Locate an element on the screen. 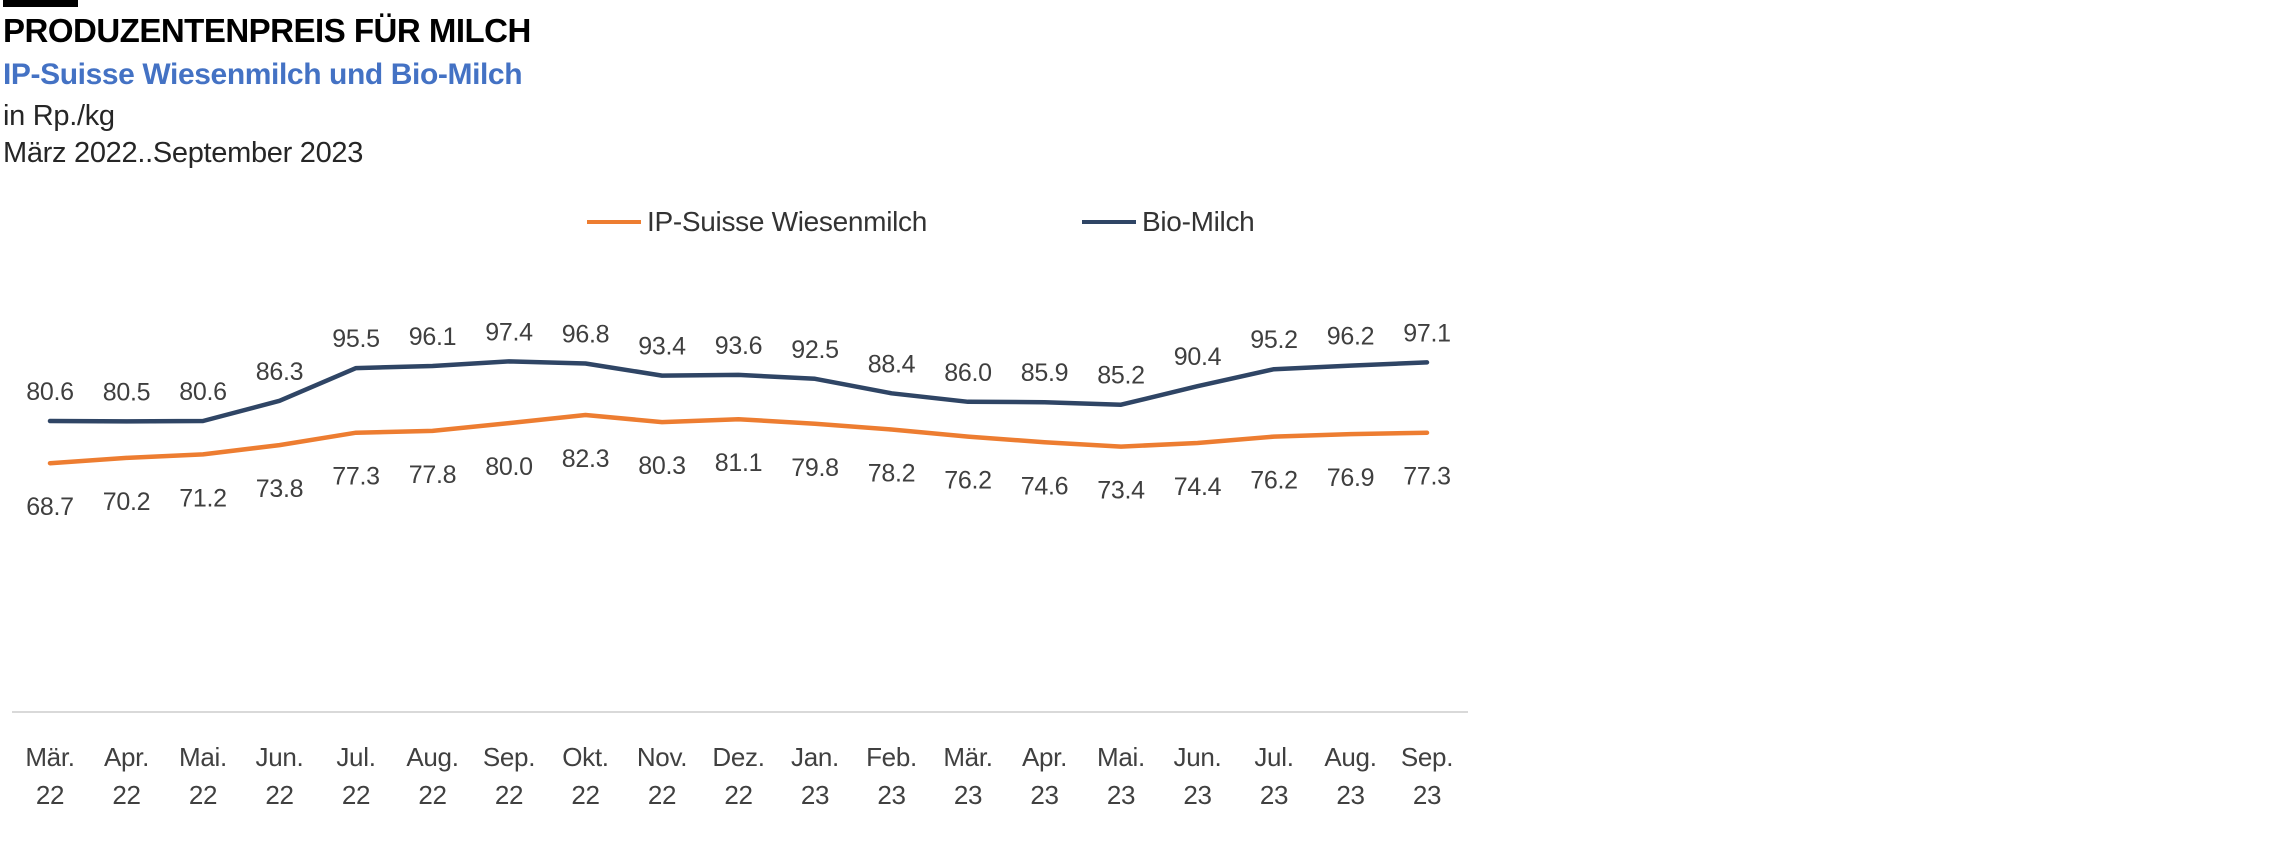 This screenshot has height=864, width=2289. ip-suisse-wiesenmilch-data-label: 74.6 is located at coordinates (1044, 486).